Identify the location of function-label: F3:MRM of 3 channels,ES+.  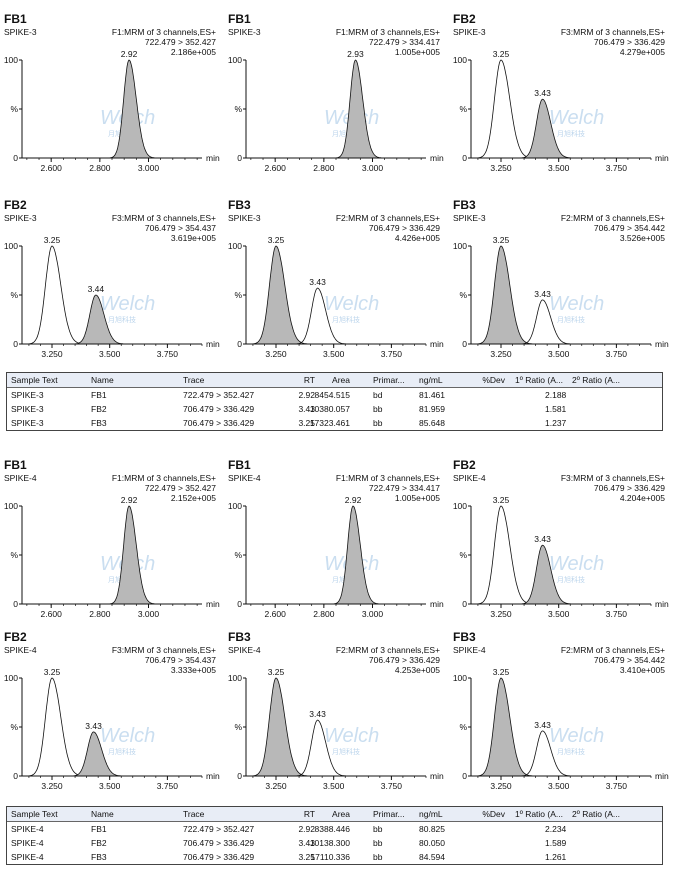
(163, 218).